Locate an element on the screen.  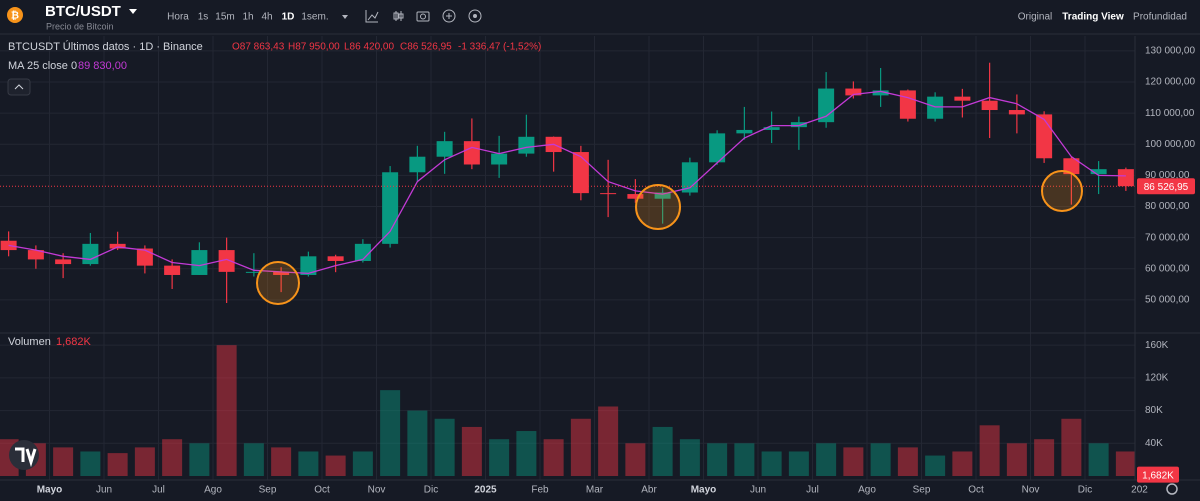
collapse-button is located at coordinates (19, 87).